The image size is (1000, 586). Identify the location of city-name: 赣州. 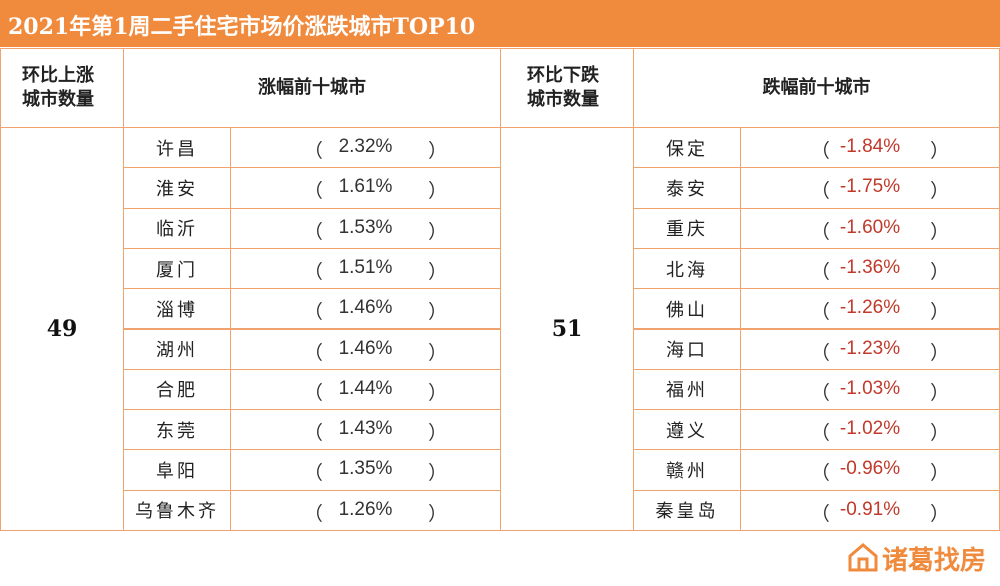
(687, 472).